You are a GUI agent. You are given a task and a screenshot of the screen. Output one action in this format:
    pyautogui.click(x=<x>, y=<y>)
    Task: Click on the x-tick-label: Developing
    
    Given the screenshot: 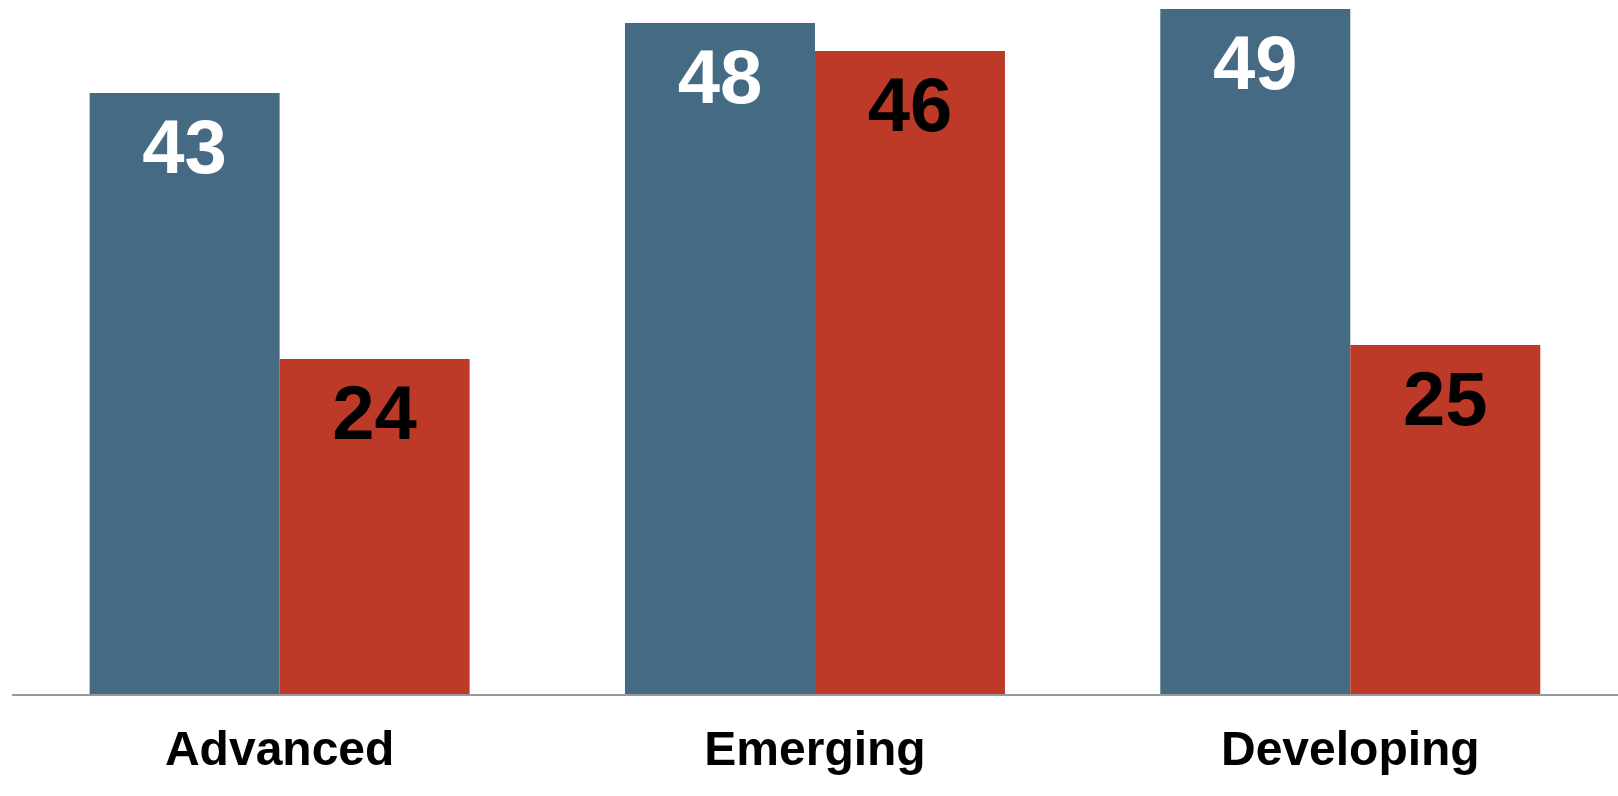 What is the action you would take?
    pyautogui.click(x=1350, y=749)
    